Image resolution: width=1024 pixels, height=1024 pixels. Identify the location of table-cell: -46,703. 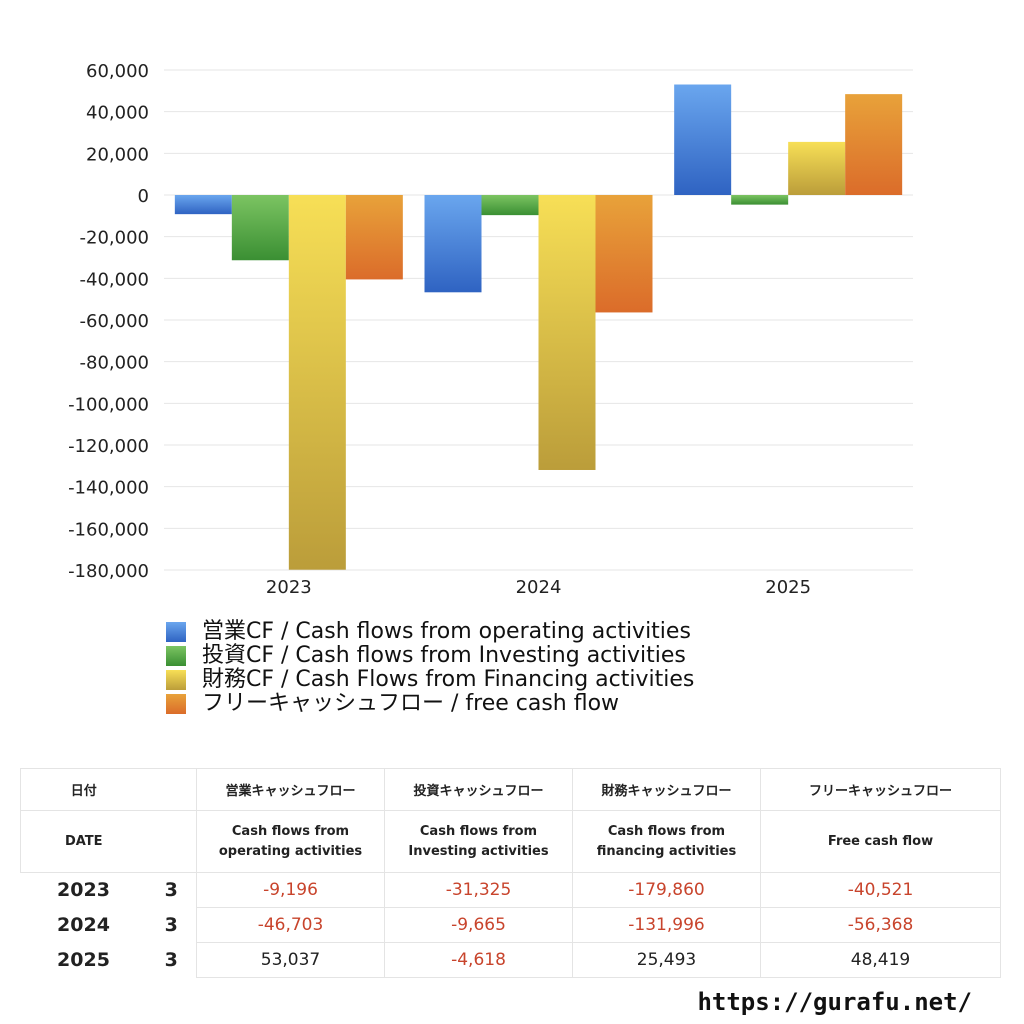
(290, 925).